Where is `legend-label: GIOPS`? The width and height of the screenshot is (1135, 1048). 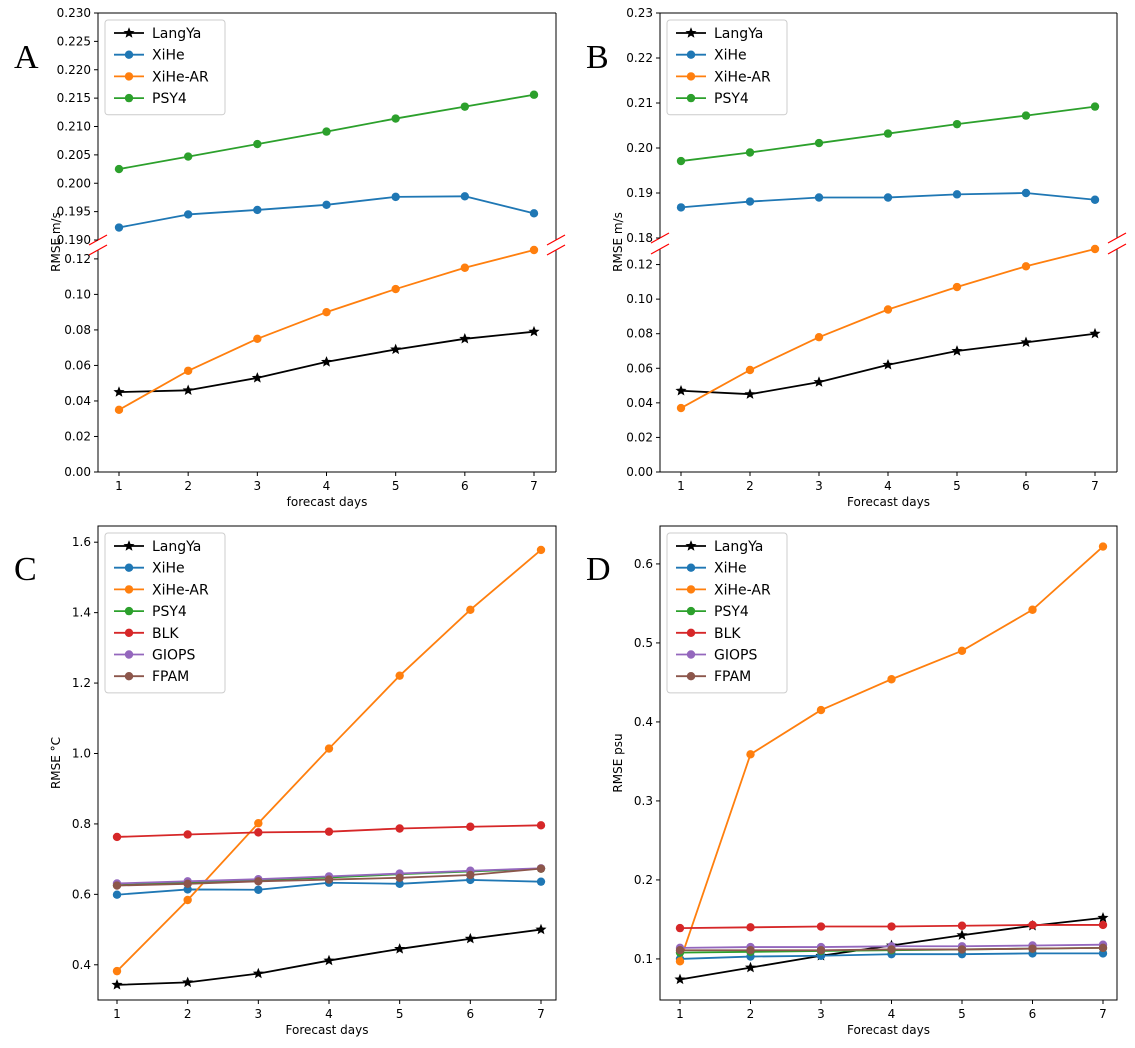
legend-label: GIOPS is located at coordinates (173, 656).